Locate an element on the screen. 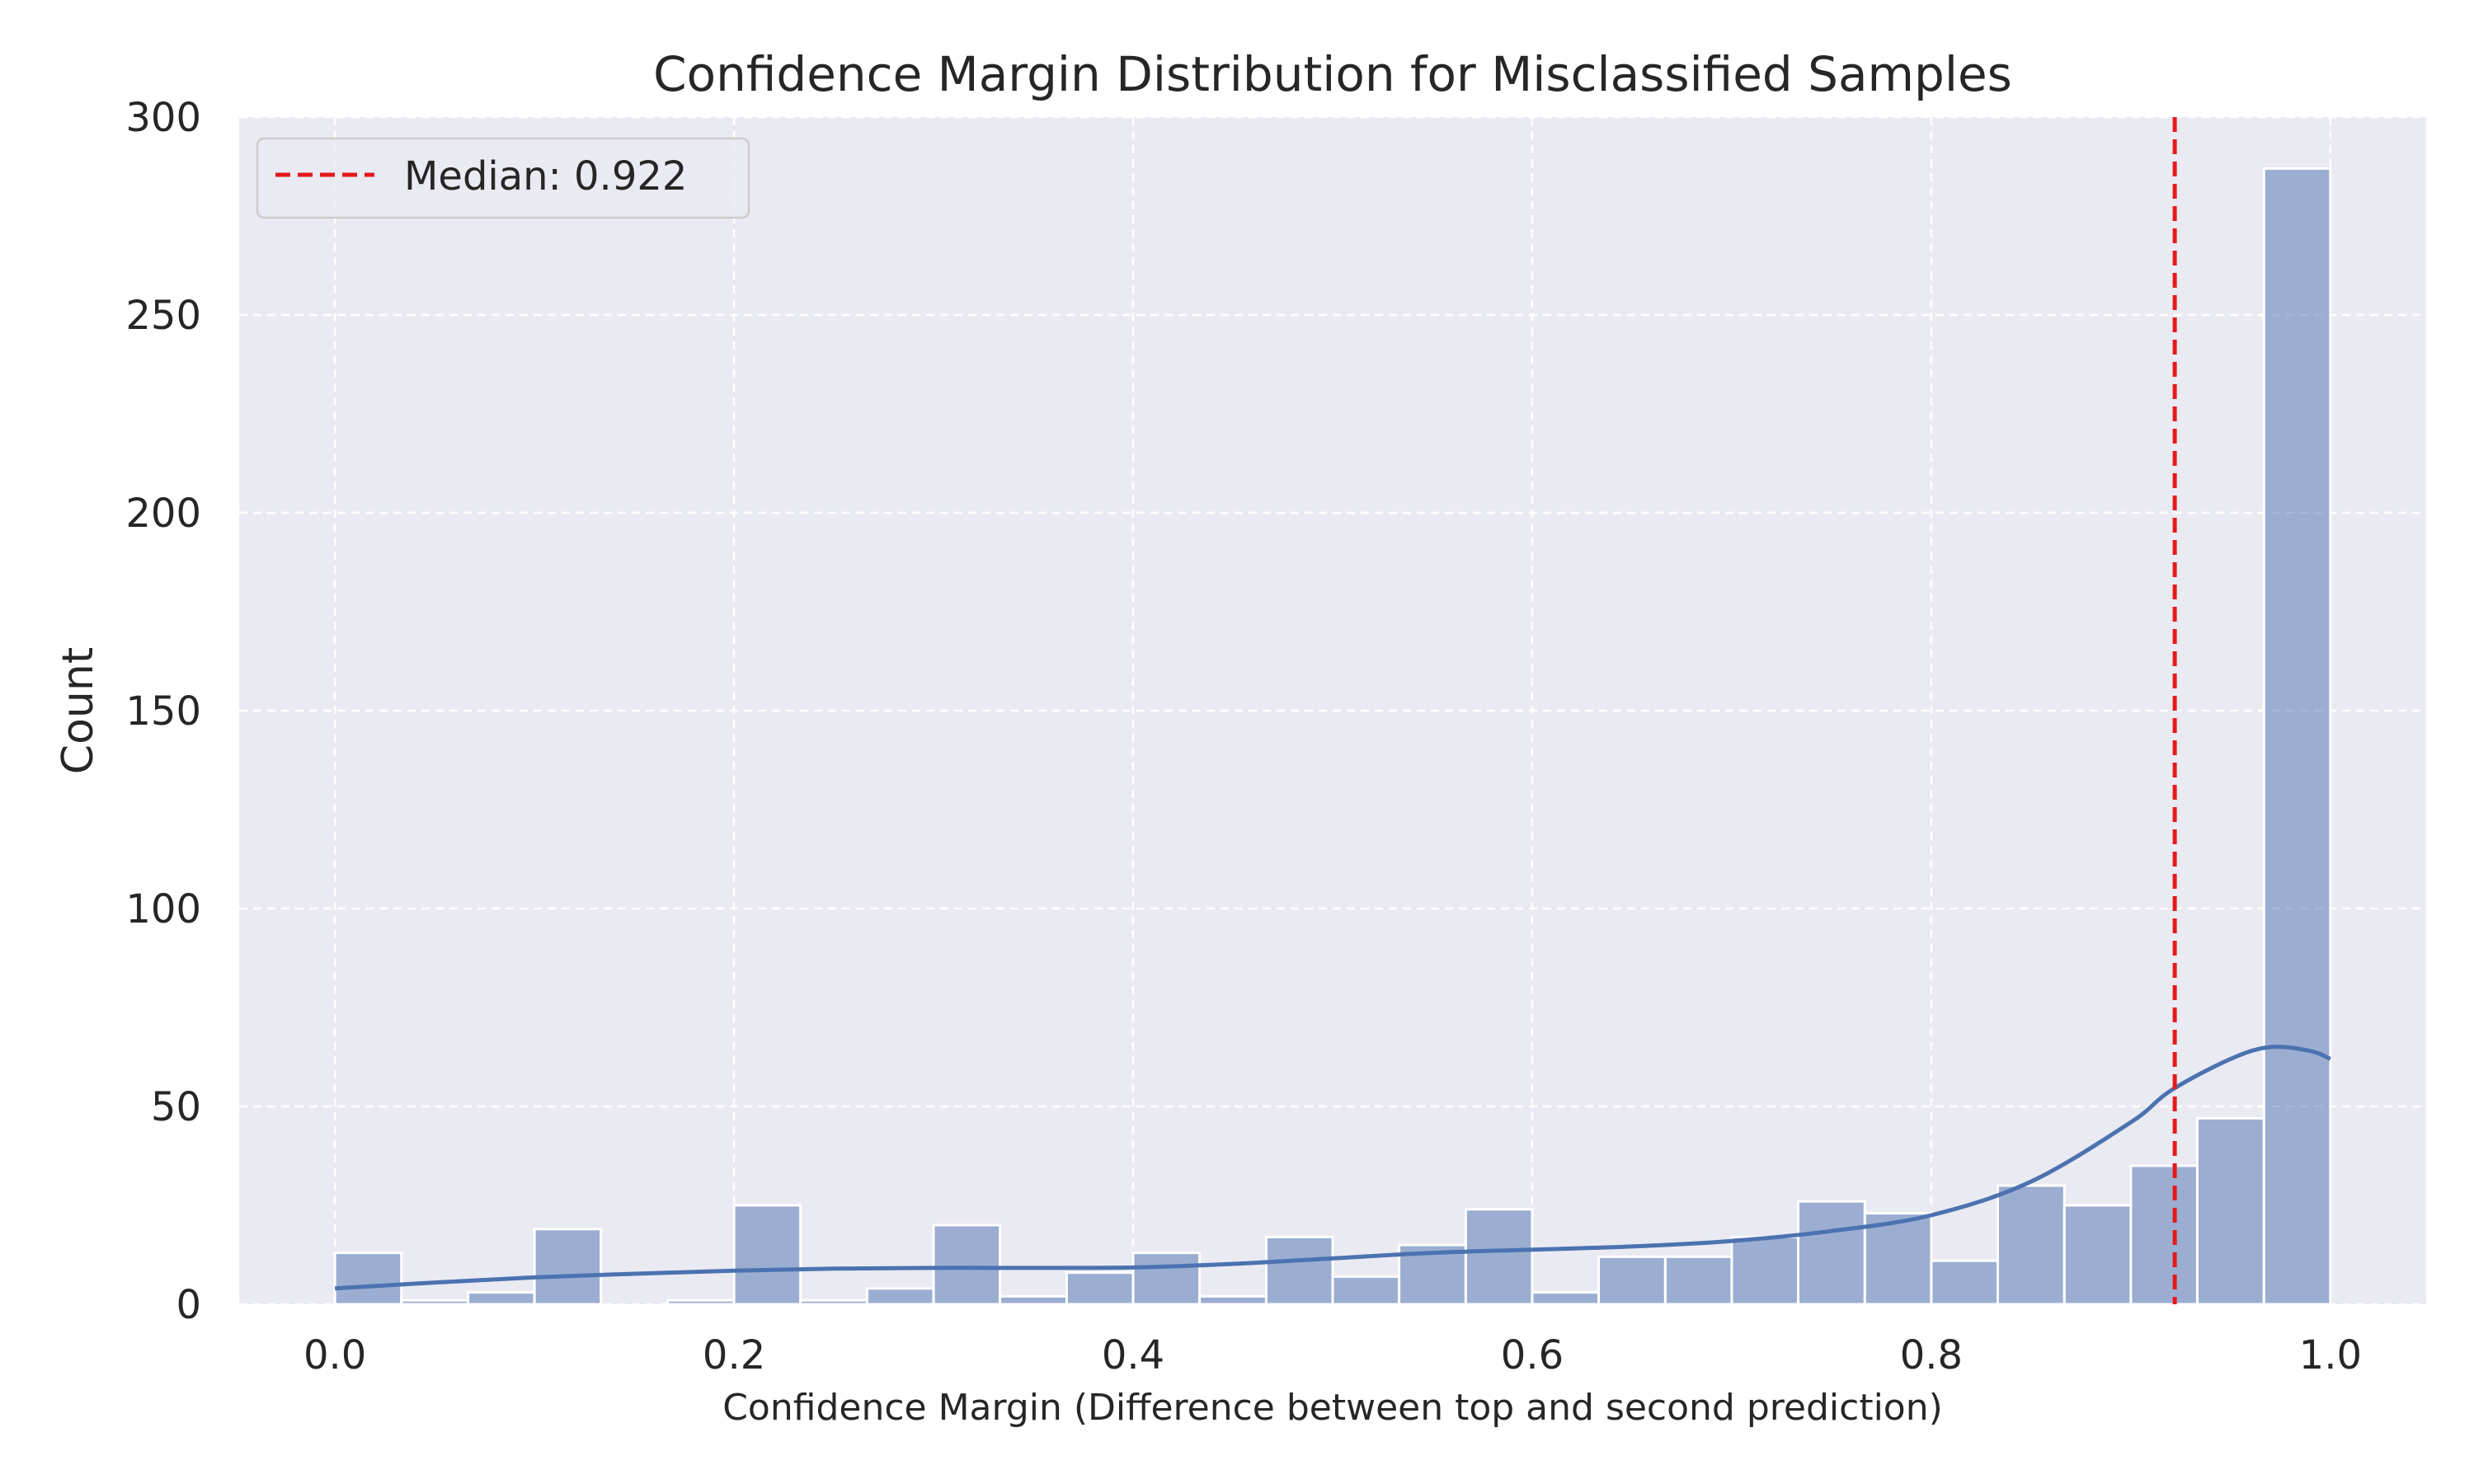 This screenshot has width=2474, height=1484. y-tick-label: 200 is located at coordinates (163, 514).